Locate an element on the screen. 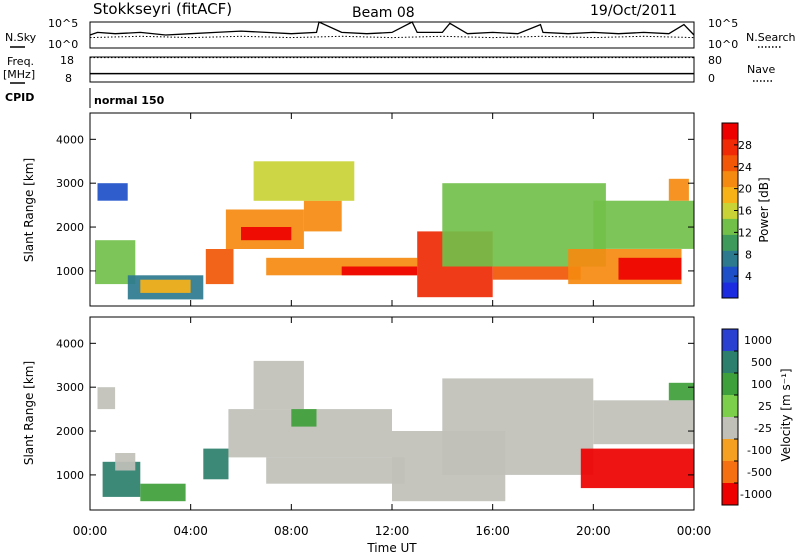  freq-left-unit: [MHz] is located at coordinates (19, 74).